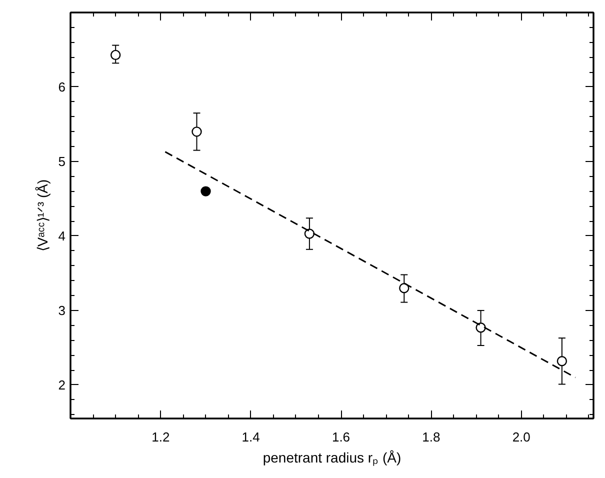 The width and height of the screenshot is (605, 478). What do you see at coordinates (161, 437) in the screenshot?
I see `x-tick-label: 1.2` at bounding box center [161, 437].